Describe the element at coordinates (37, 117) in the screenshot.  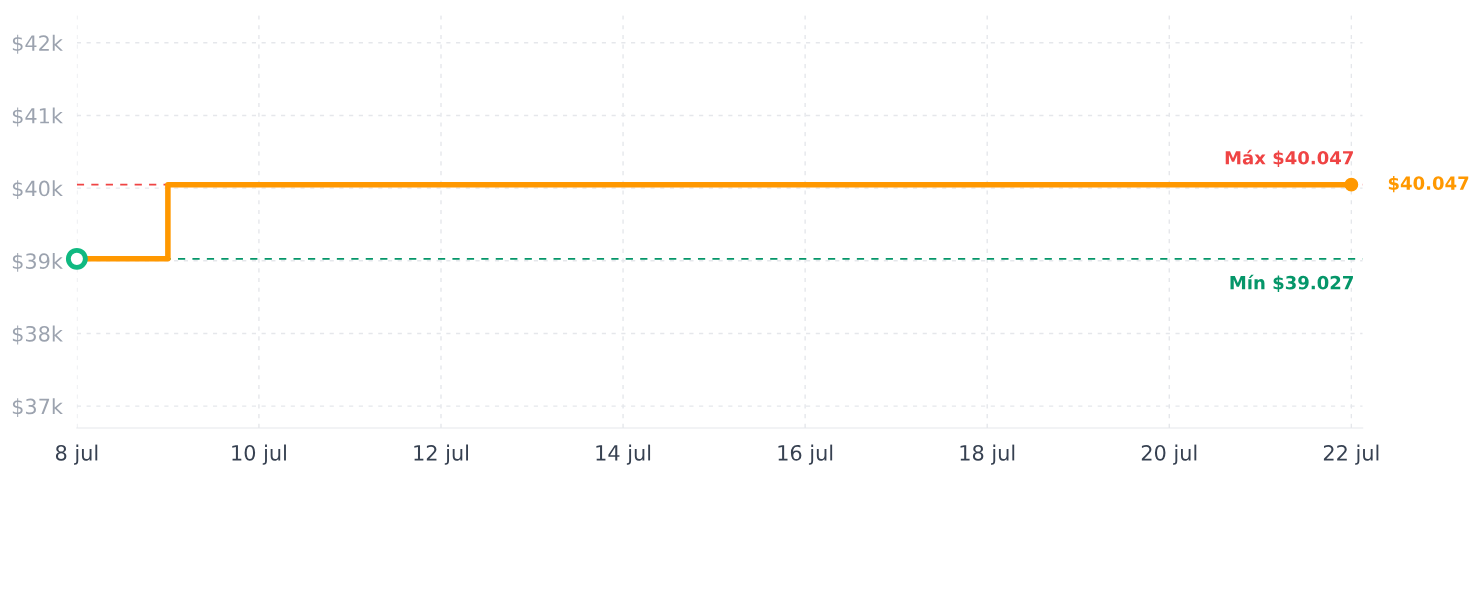
I see `y-tick-label: $41k` at that location.